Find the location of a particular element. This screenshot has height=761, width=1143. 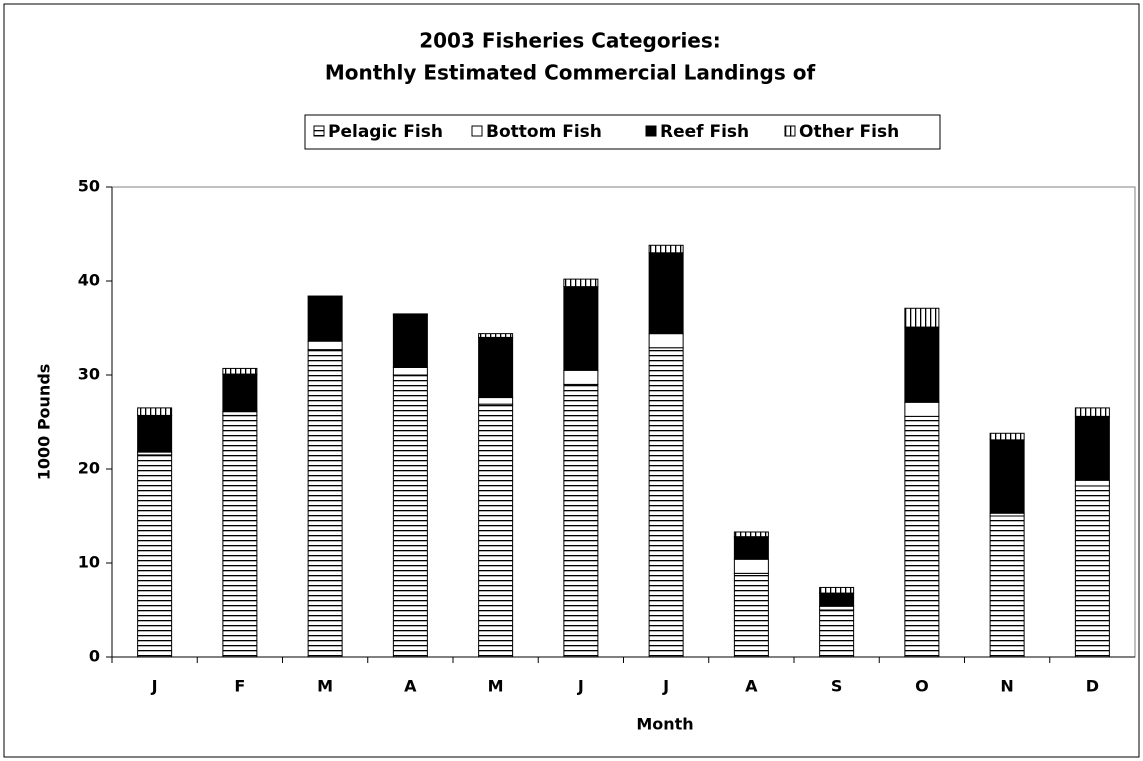

legend-label: Bottom Fish is located at coordinates (544, 132).